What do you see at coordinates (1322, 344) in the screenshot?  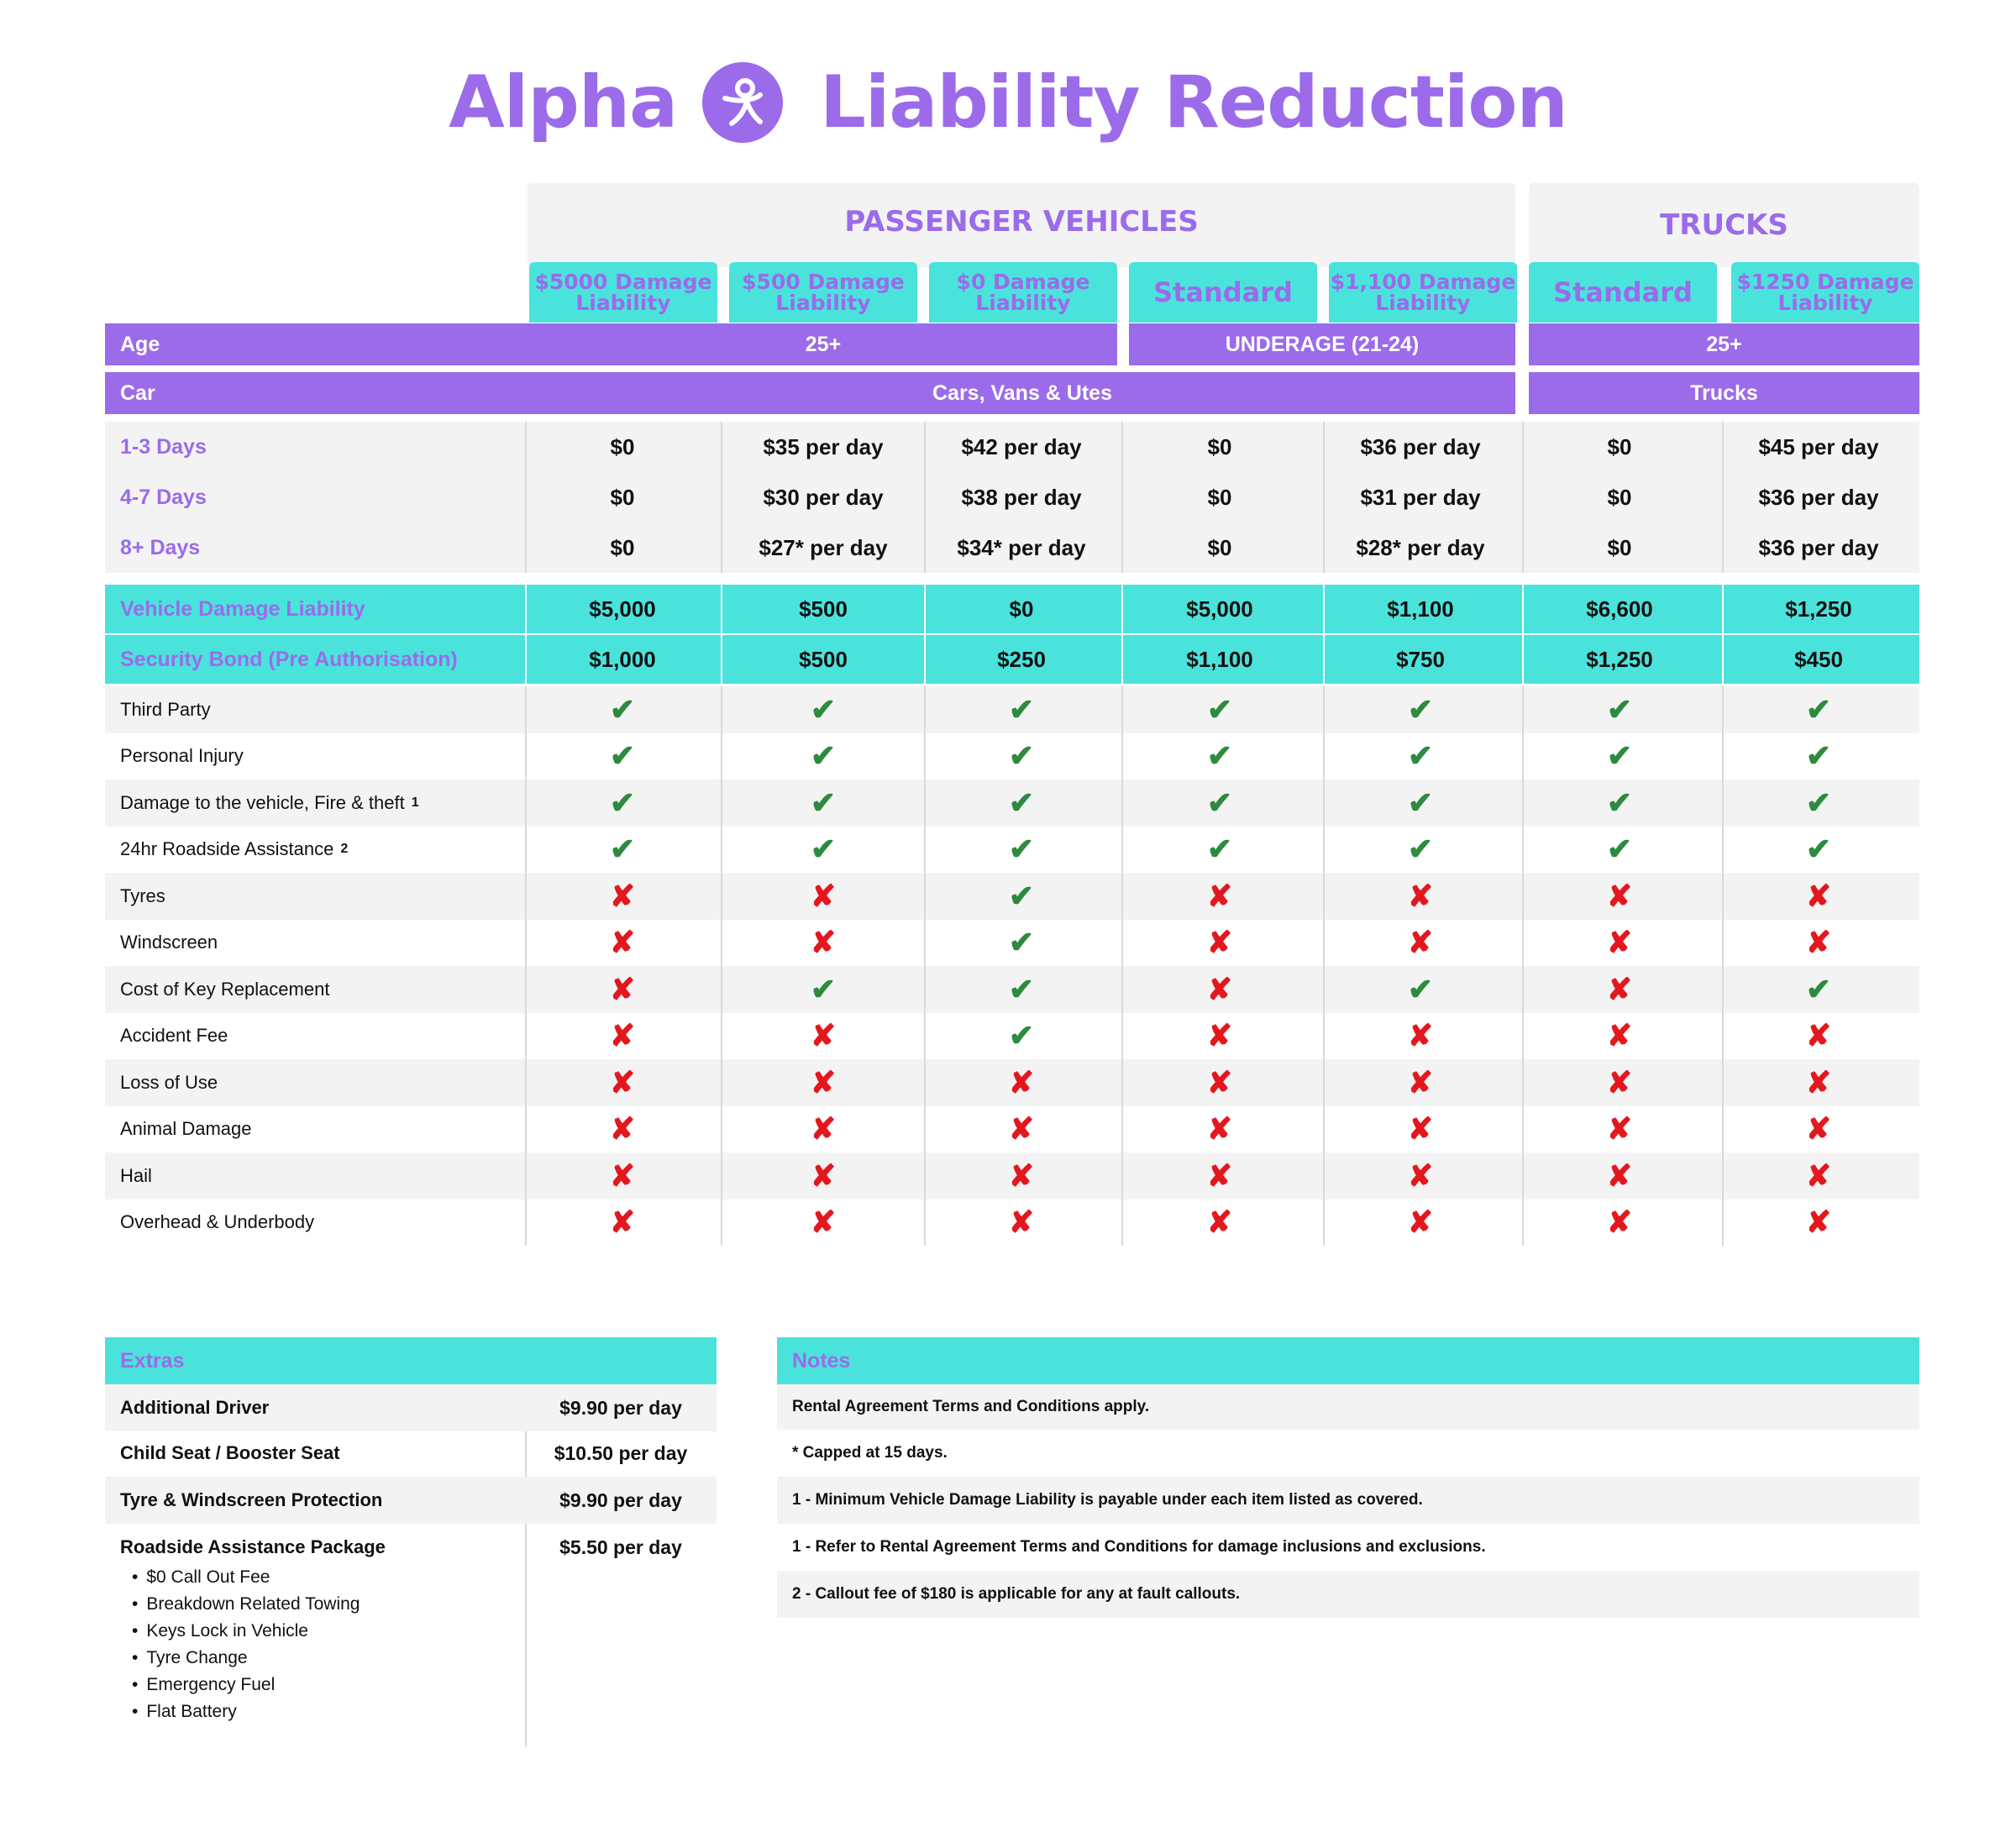 I see `age-underage: UNDERAGE (21-24)` at bounding box center [1322, 344].